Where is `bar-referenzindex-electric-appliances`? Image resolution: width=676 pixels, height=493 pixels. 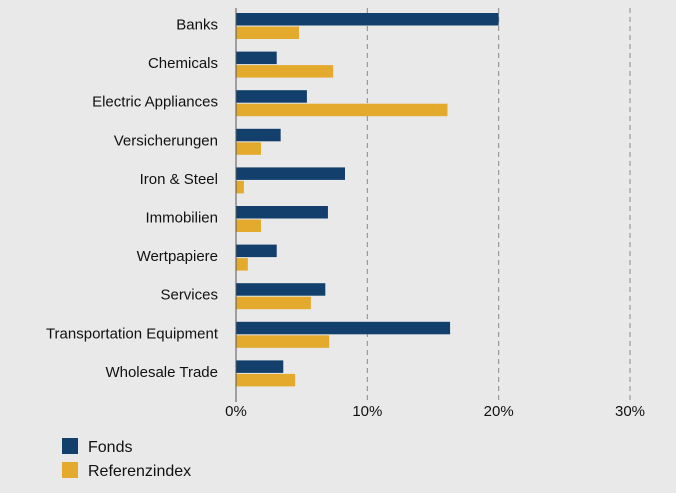
bar-referenzindex-electric-appliances is located at coordinates (342, 110).